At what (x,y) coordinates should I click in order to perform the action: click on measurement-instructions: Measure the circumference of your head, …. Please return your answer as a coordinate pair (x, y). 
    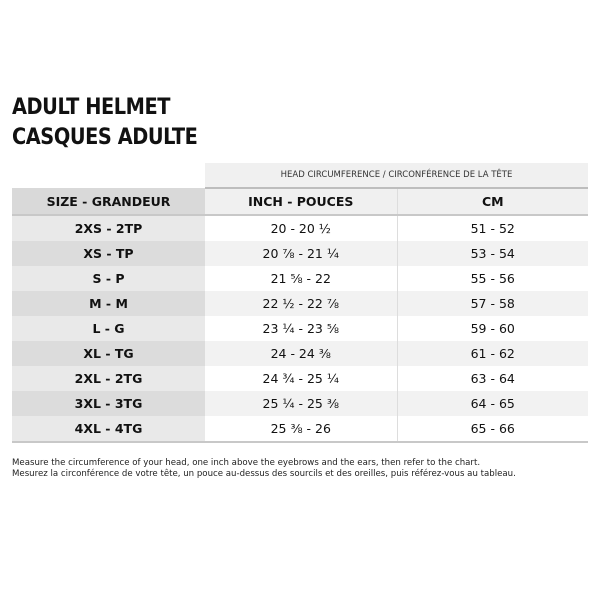
    Looking at the image, I should click on (264, 469).